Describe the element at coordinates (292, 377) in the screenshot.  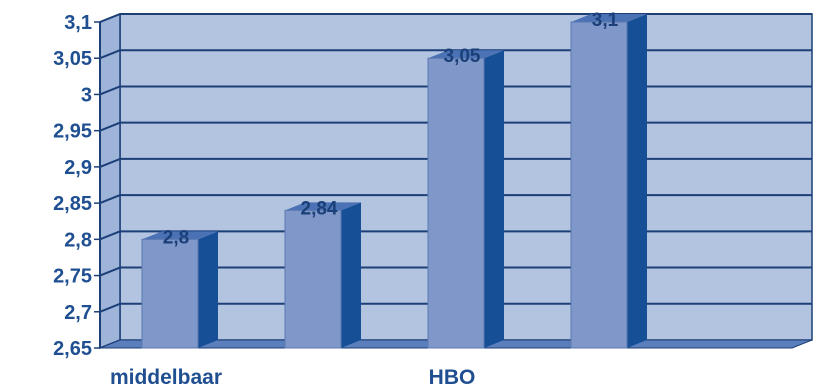
I see `category-labels: middelbaar HBO` at that location.